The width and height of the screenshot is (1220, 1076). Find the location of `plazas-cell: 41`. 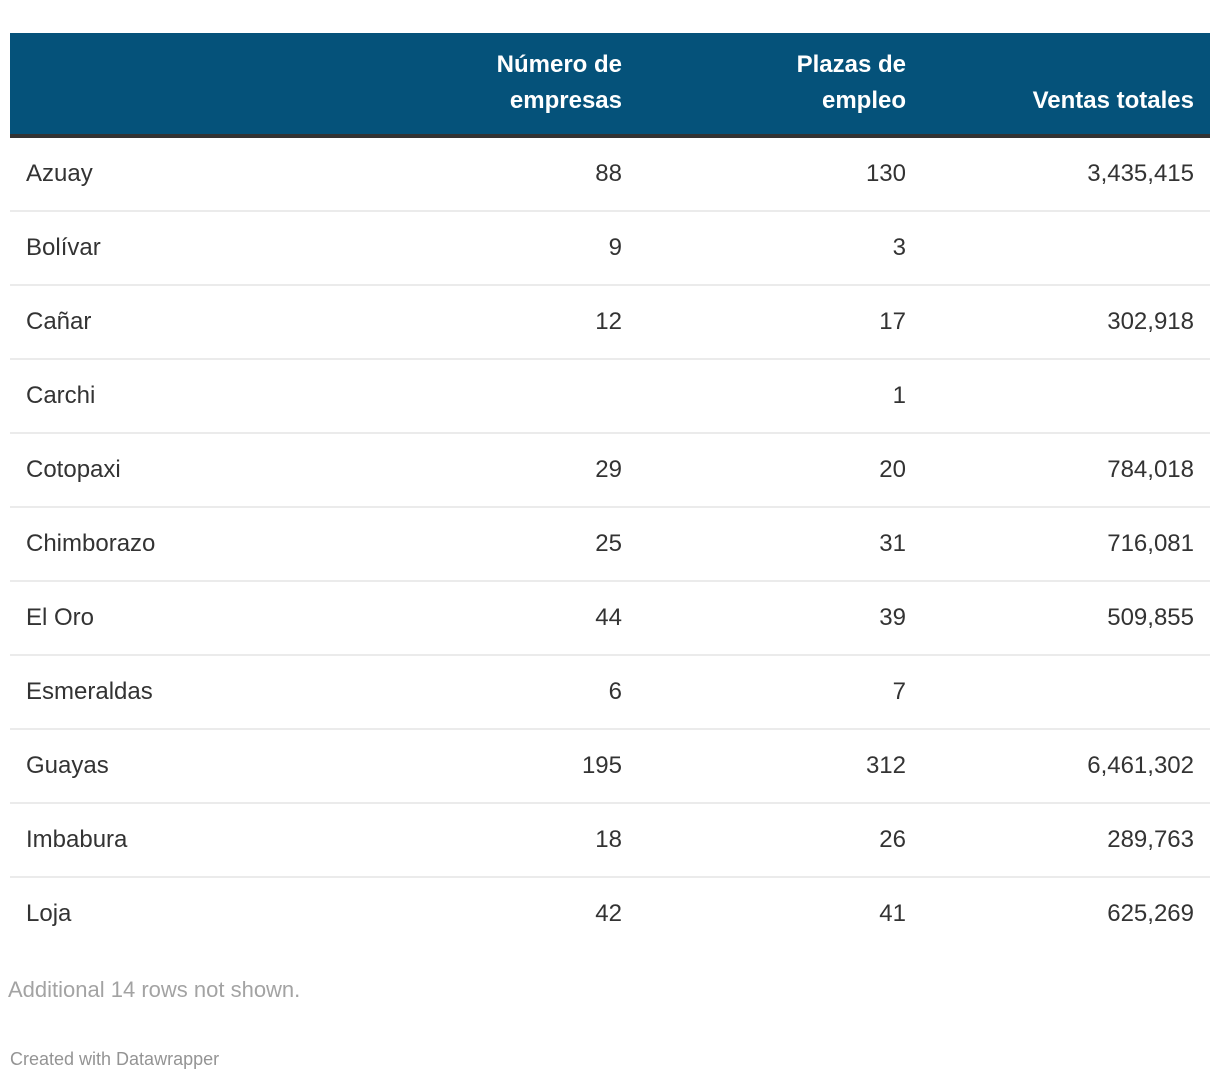

plazas-cell: 41 is located at coordinates (892, 913).